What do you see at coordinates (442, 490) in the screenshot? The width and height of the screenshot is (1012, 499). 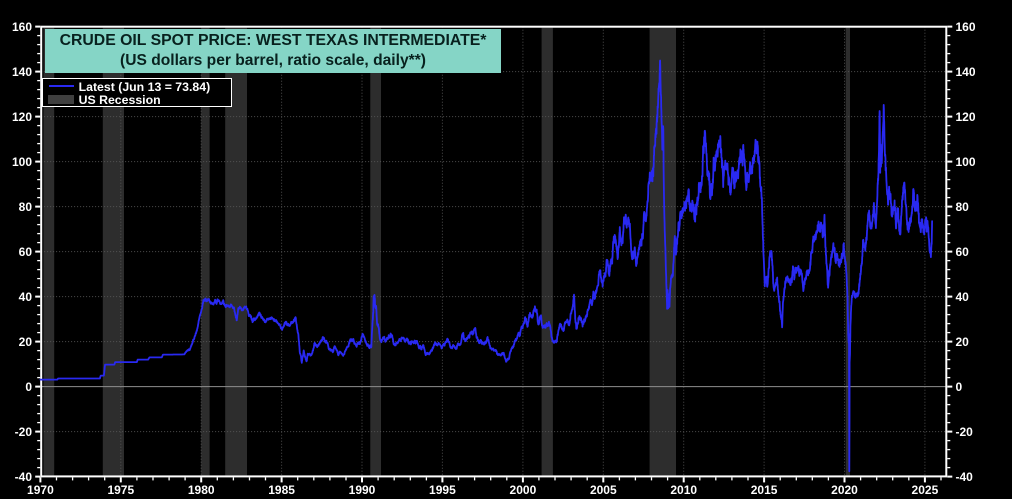 I see `svg-text: 1995` at bounding box center [442, 490].